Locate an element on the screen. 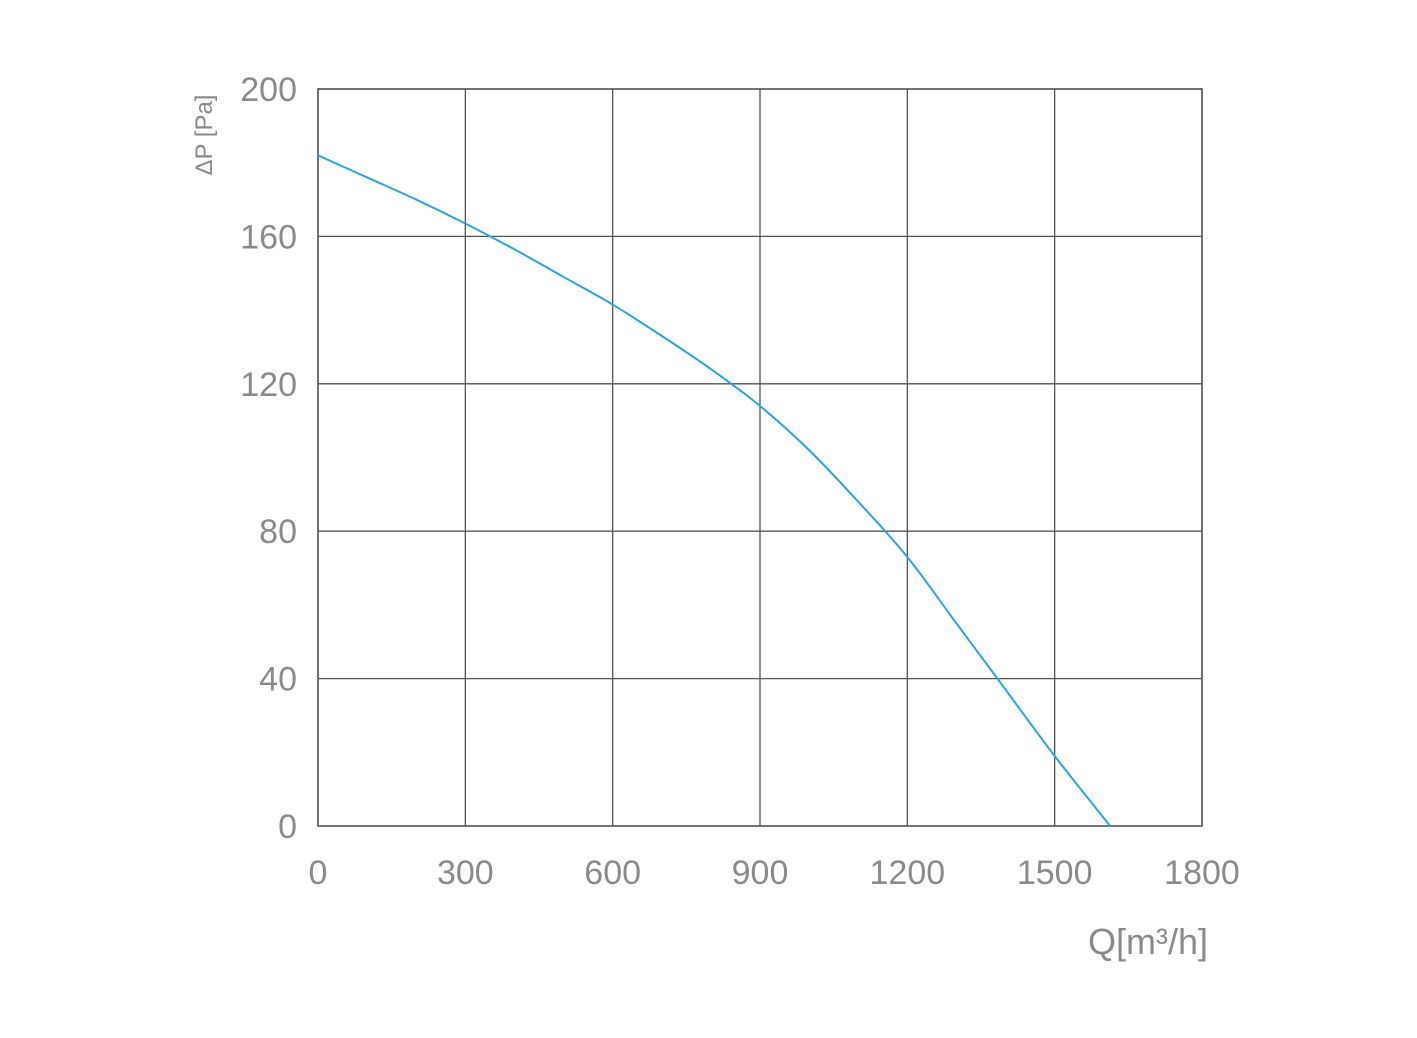  x-axis-ticks: 0 300 600 900 1200 1500 1800 is located at coordinates (774, 873).